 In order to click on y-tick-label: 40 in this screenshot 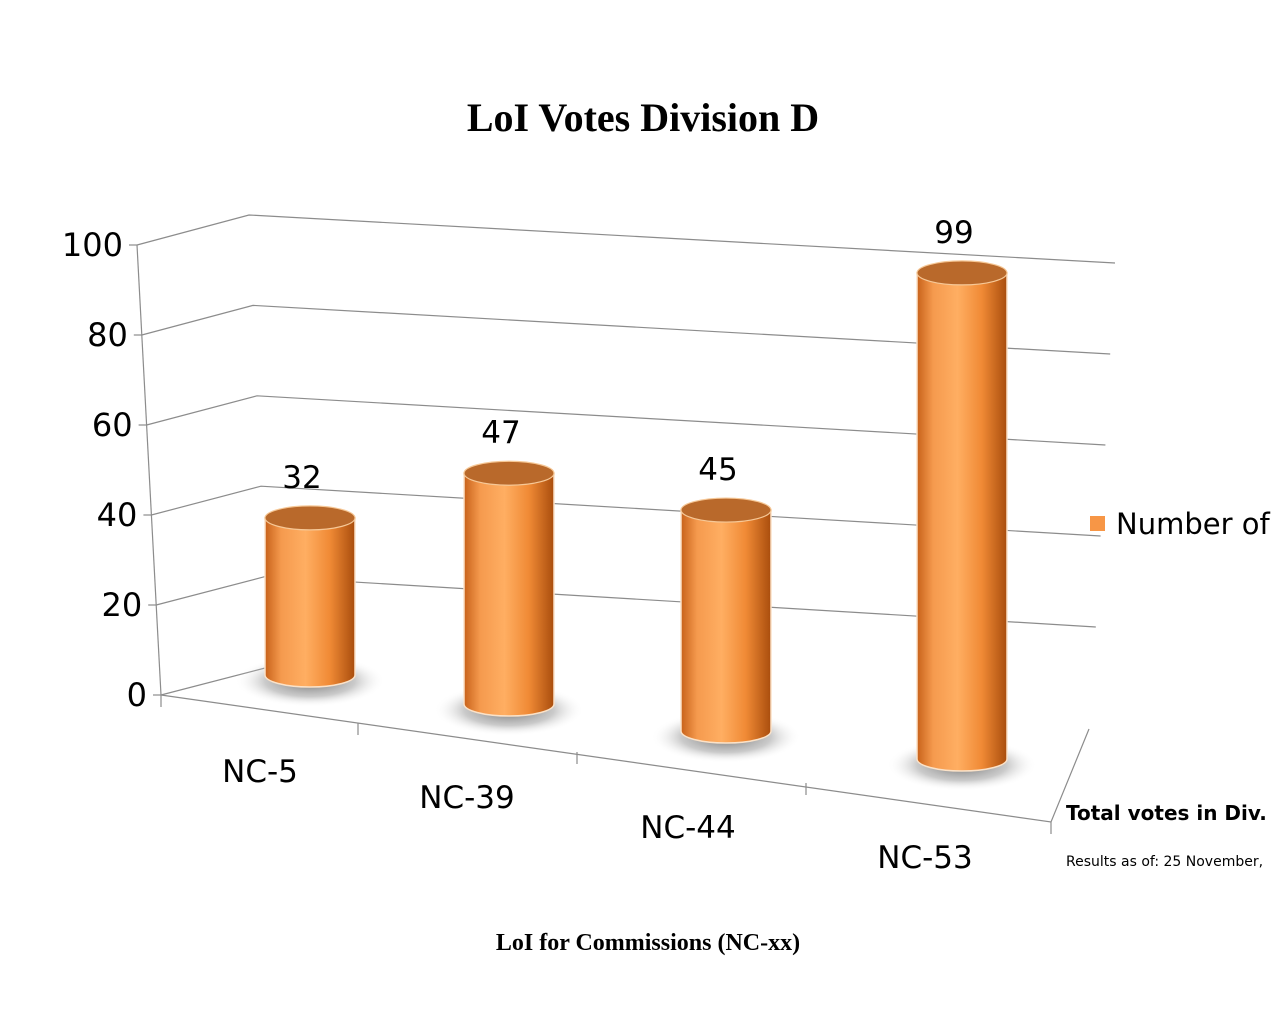, I will do `click(117, 515)`.